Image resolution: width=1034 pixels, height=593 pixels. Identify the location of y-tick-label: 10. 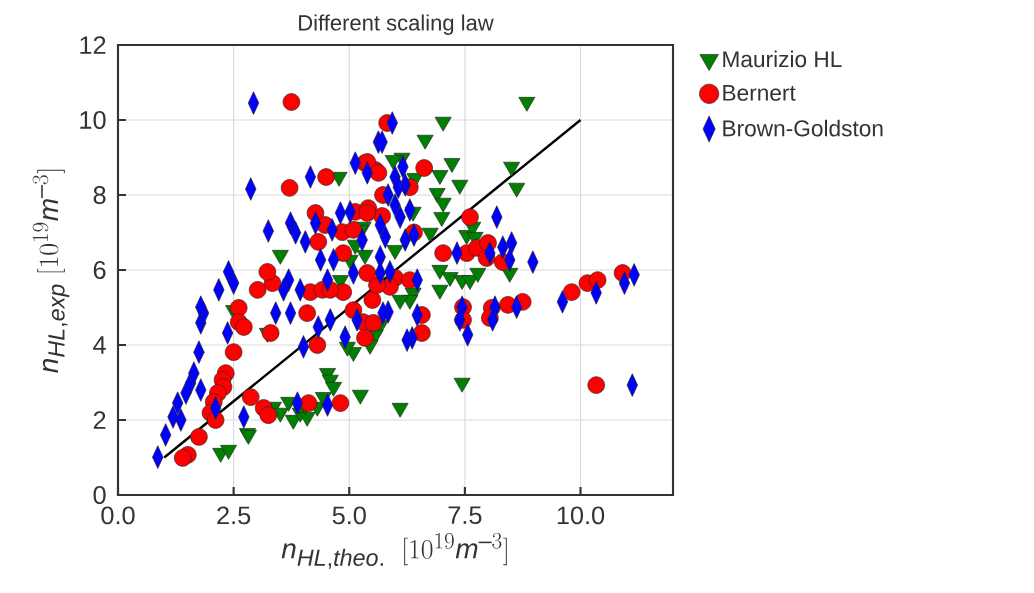
(93, 120).